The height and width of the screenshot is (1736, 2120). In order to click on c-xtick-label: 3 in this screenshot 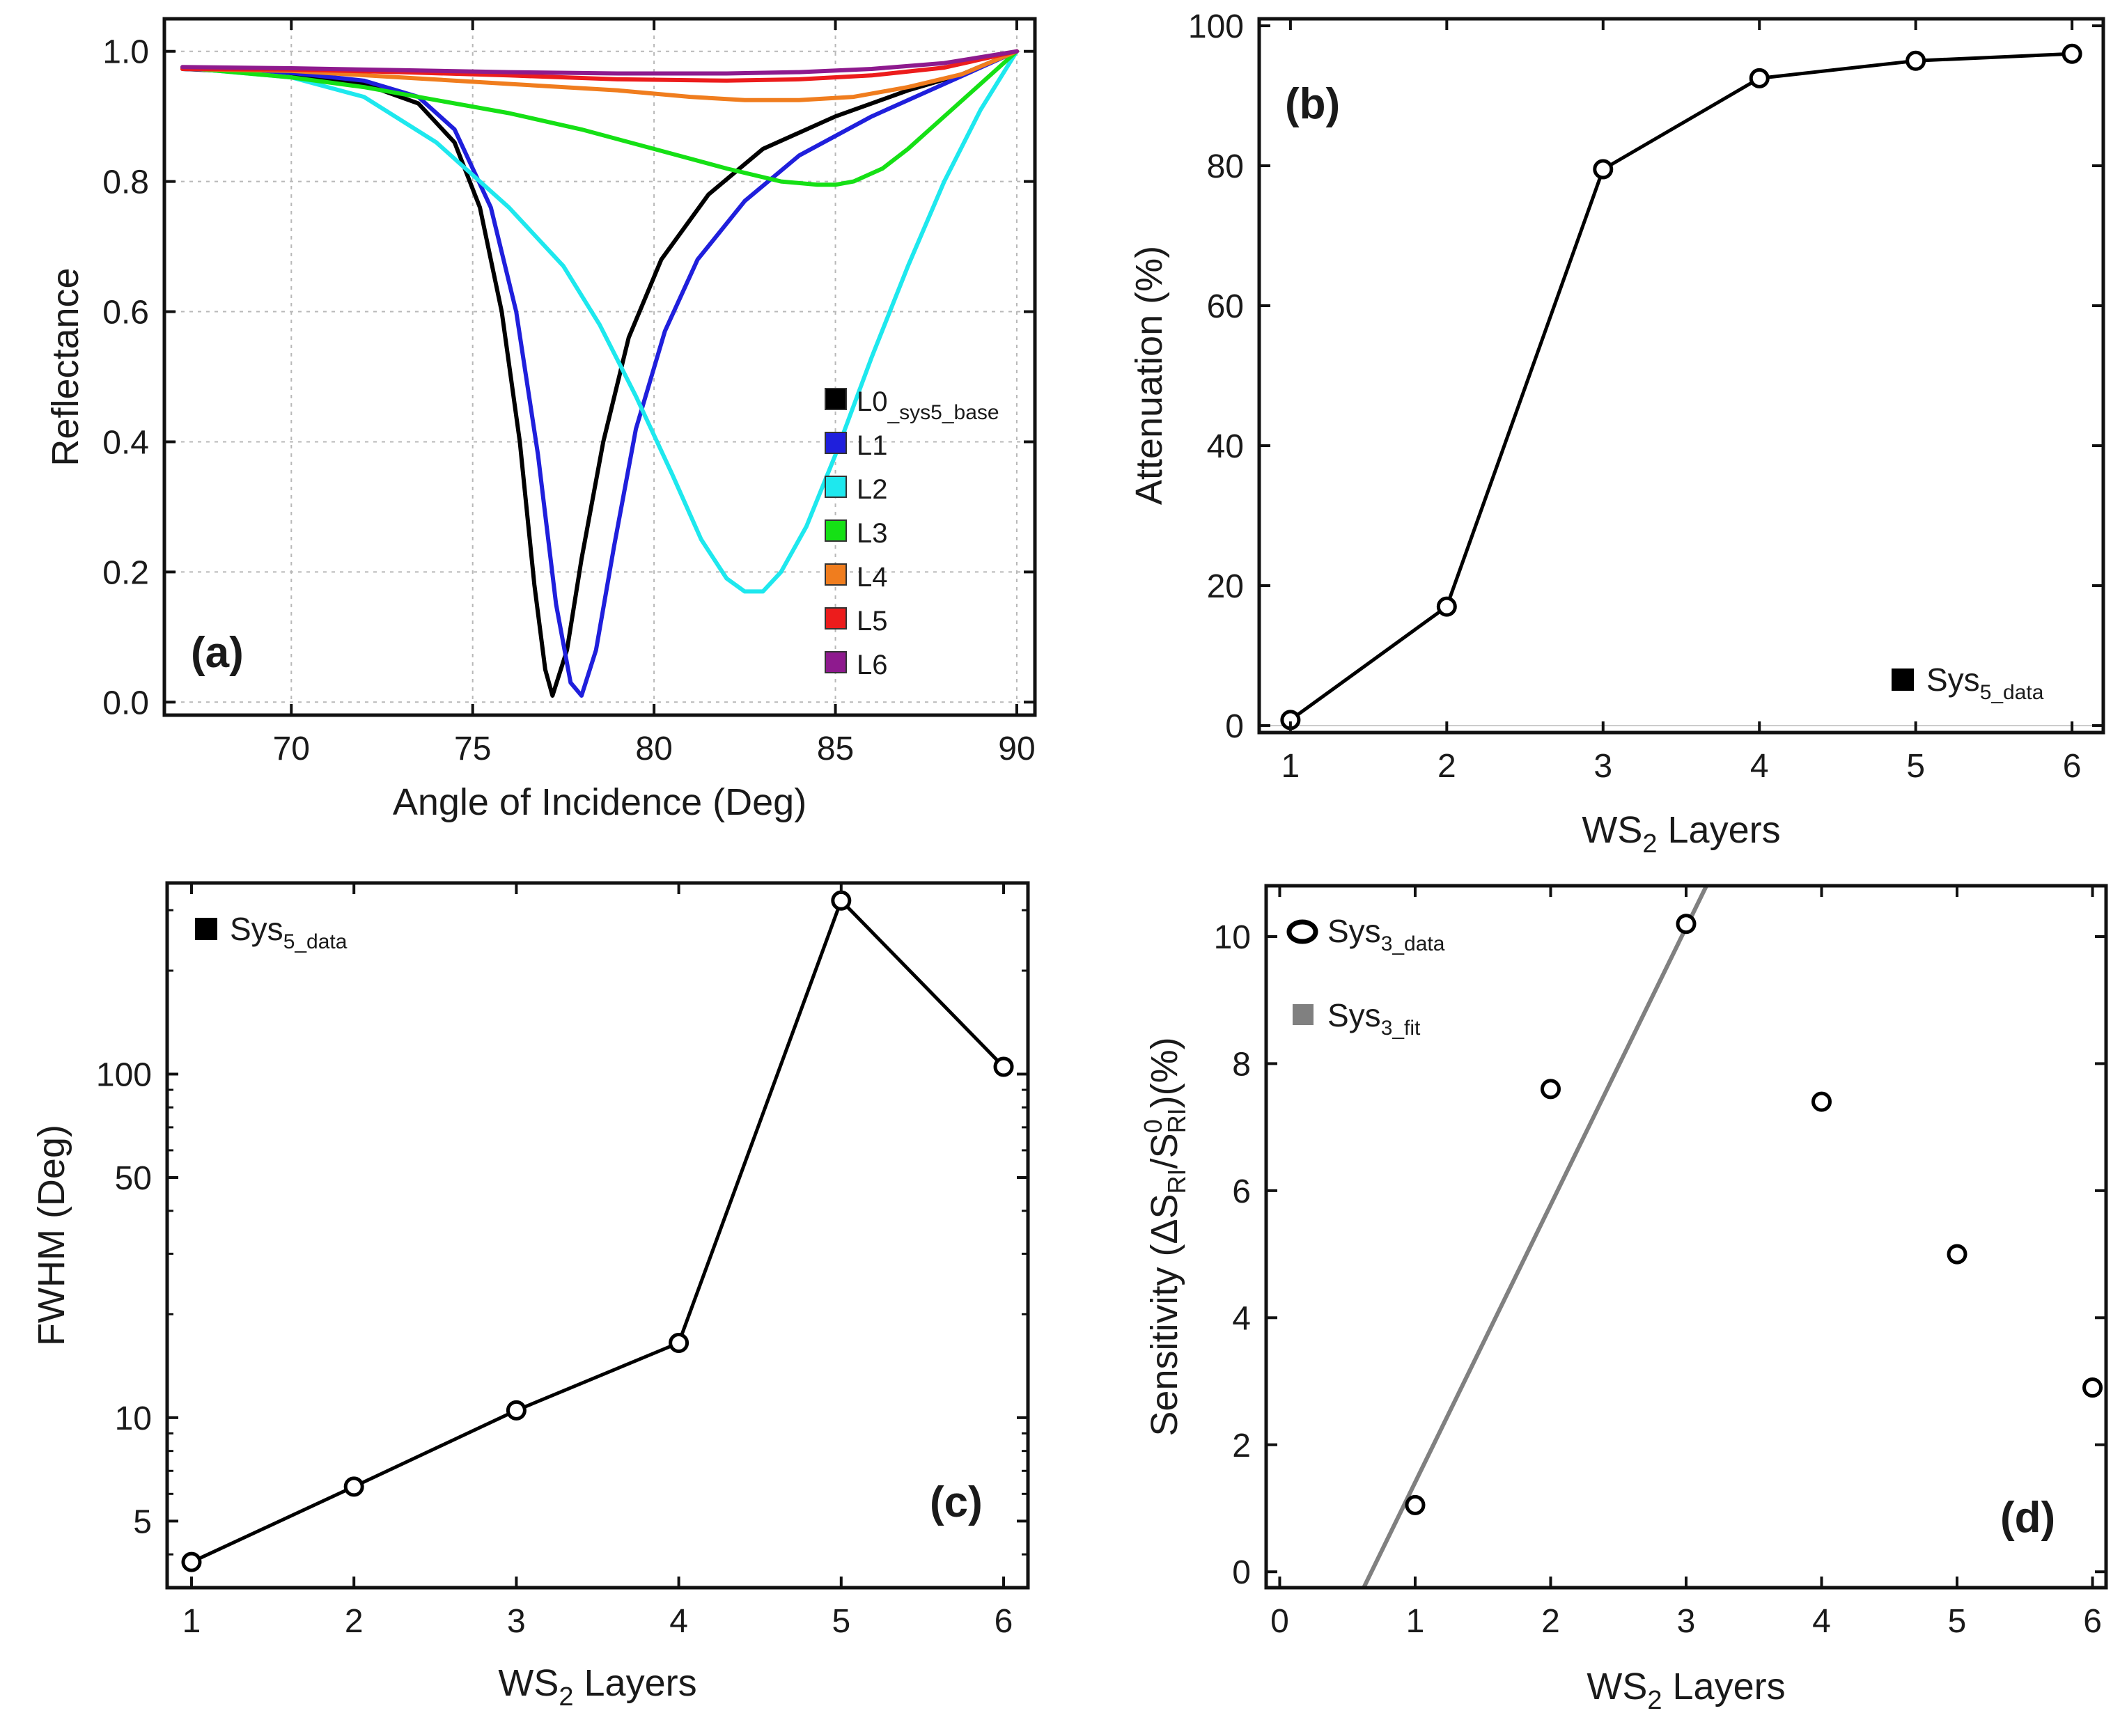, I will do `click(516, 1622)`.